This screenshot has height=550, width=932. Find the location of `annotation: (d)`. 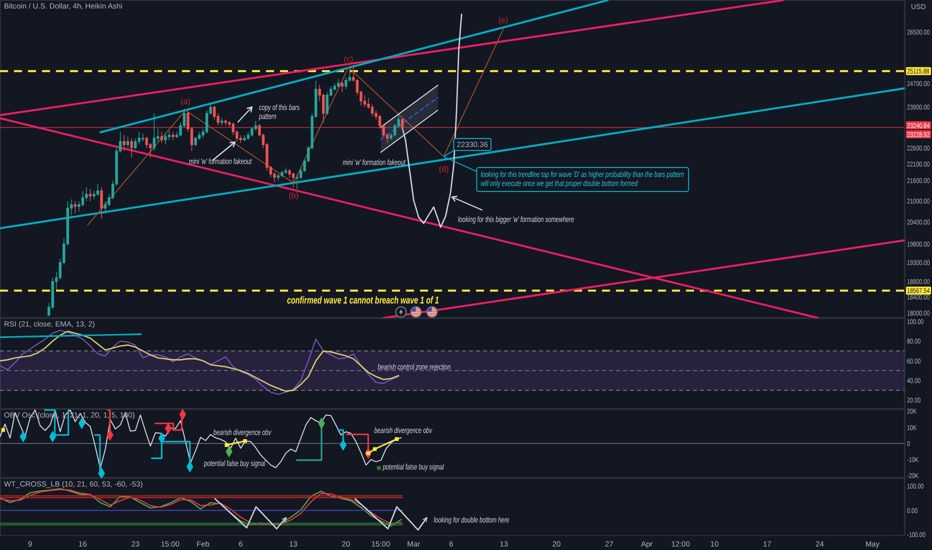

annotation: (d) is located at coordinates (443, 169).